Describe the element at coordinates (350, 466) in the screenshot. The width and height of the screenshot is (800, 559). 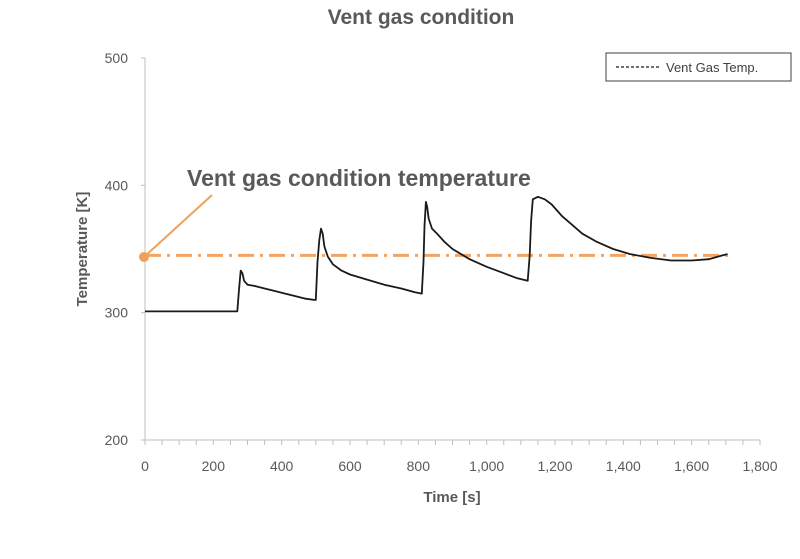
I see `x-tick-label: 600` at that location.